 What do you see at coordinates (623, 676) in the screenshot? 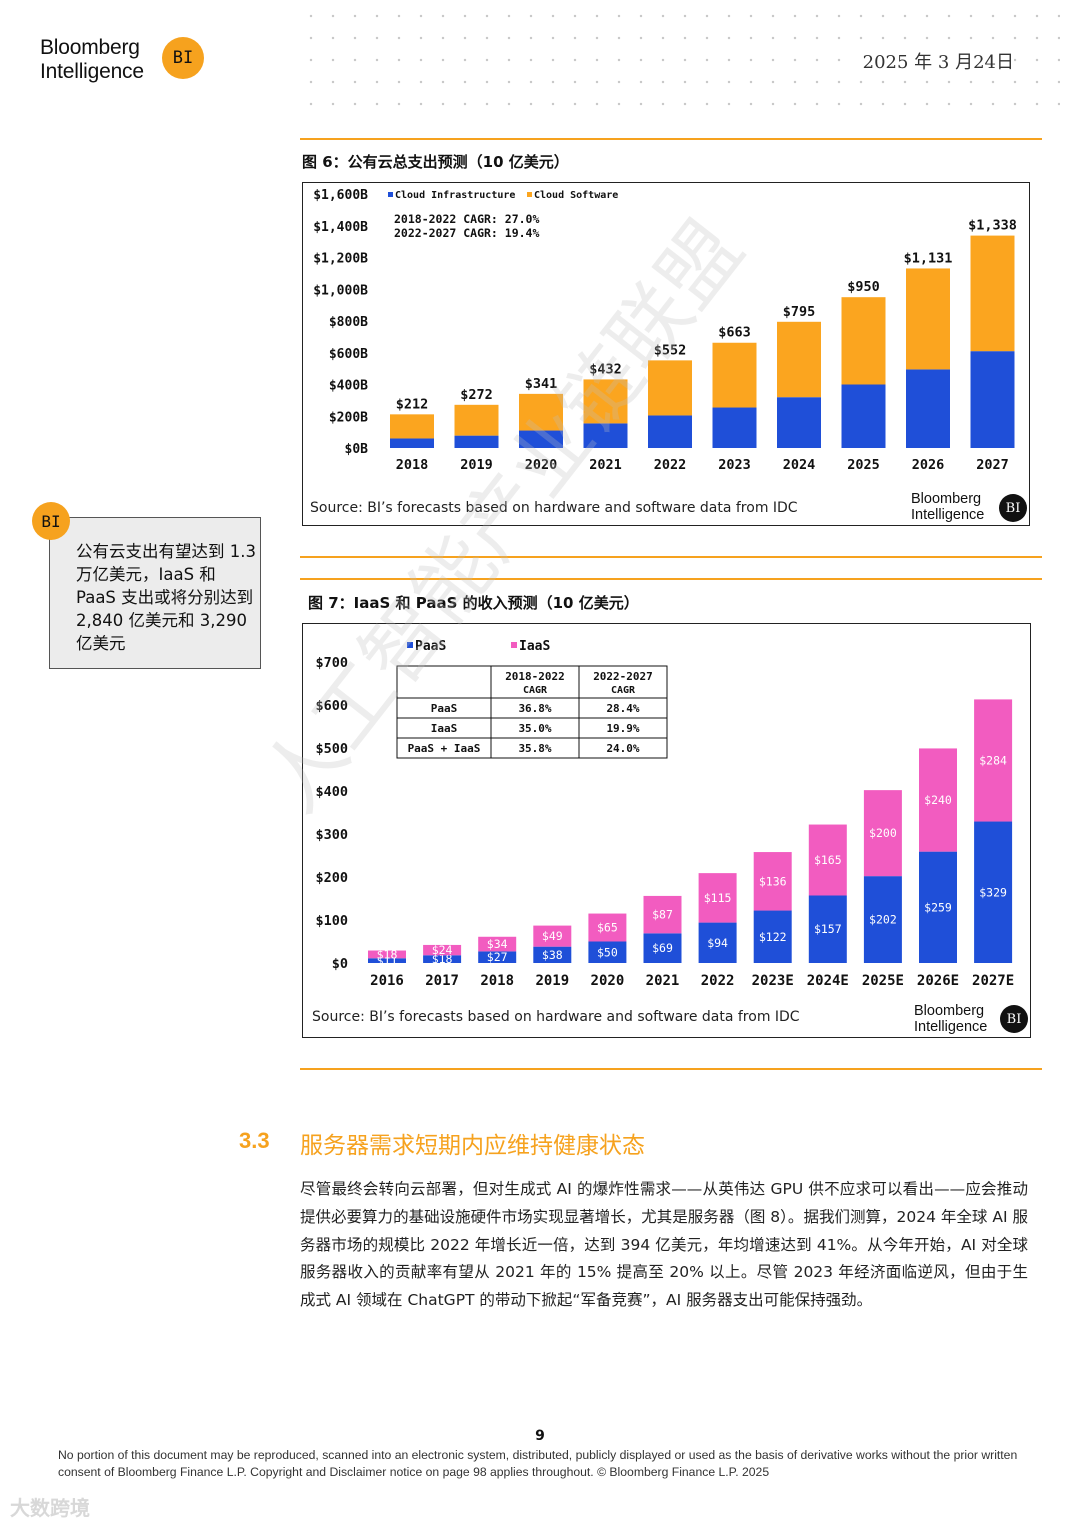
I see `fig7-table-header: 2022-2027` at bounding box center [623, 676].